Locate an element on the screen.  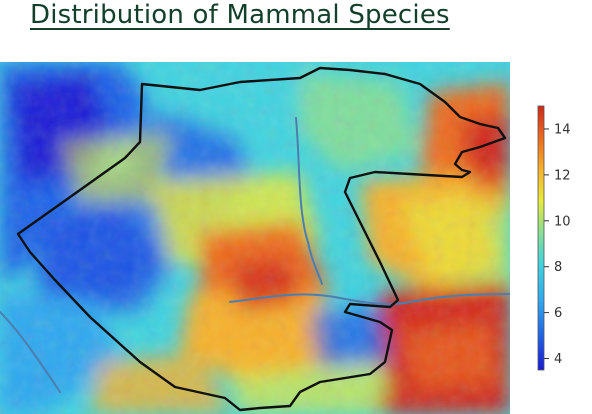
legend-tick-label: 8 is located at coordinates (558, 267).